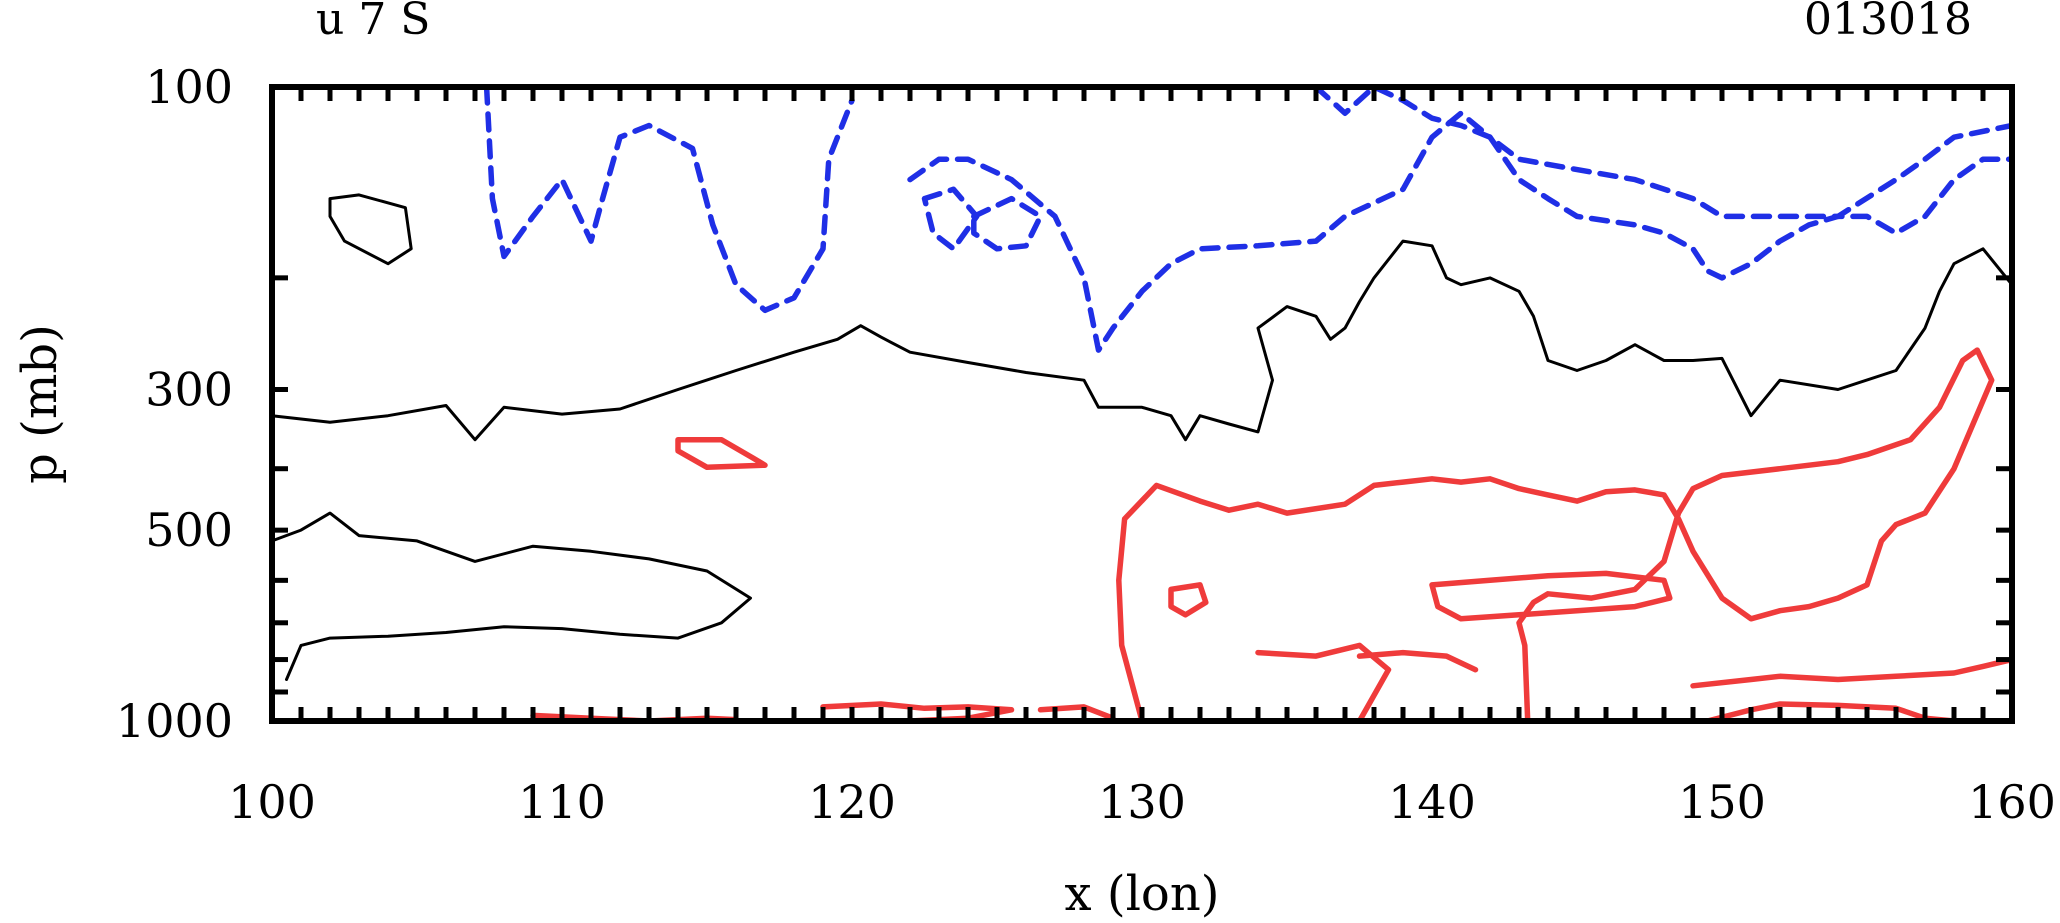 The height and width of the screenshot is (923, 2060). What do you see at coordinates (852, 802) in the screenshot?
I see `x-tick-label: 120` at bounding box center [852, 802].